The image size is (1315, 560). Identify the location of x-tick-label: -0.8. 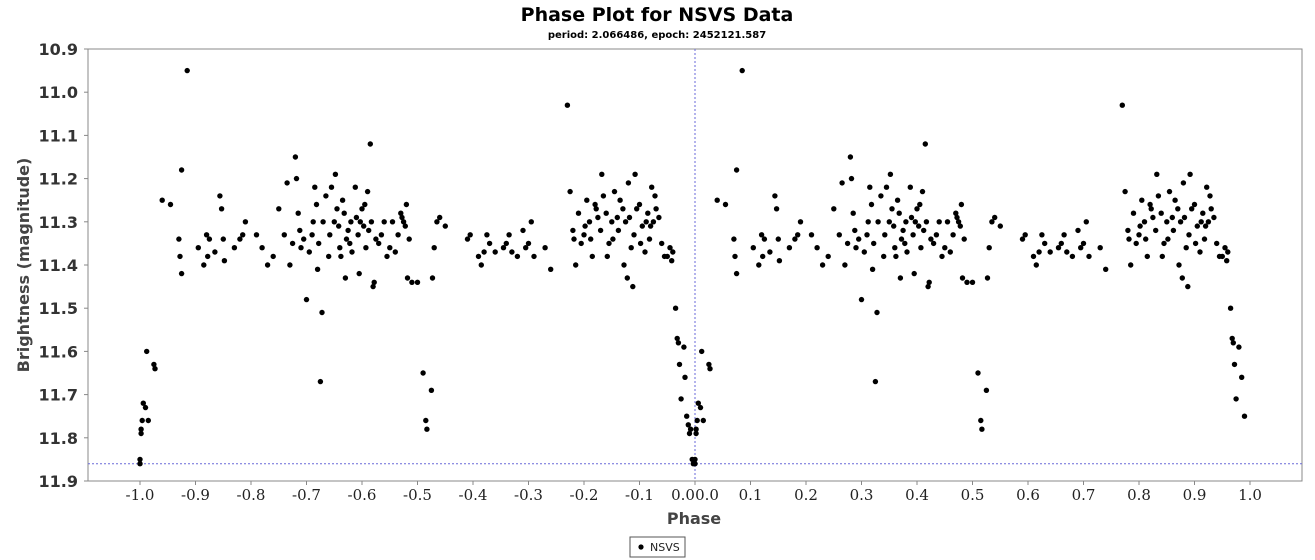
(251, 495).